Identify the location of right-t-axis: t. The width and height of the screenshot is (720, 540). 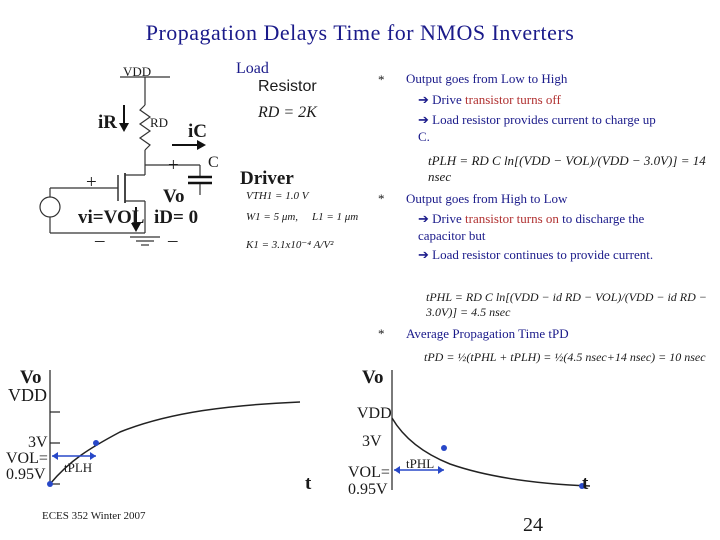
(585, 483).